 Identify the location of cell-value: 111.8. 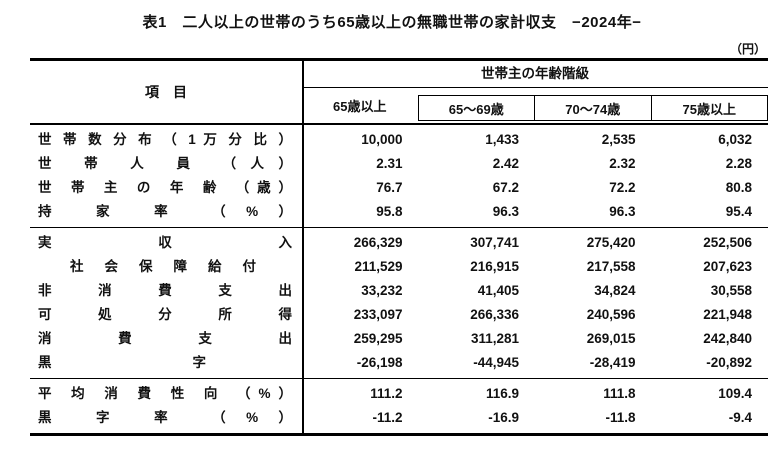
(619, 393).